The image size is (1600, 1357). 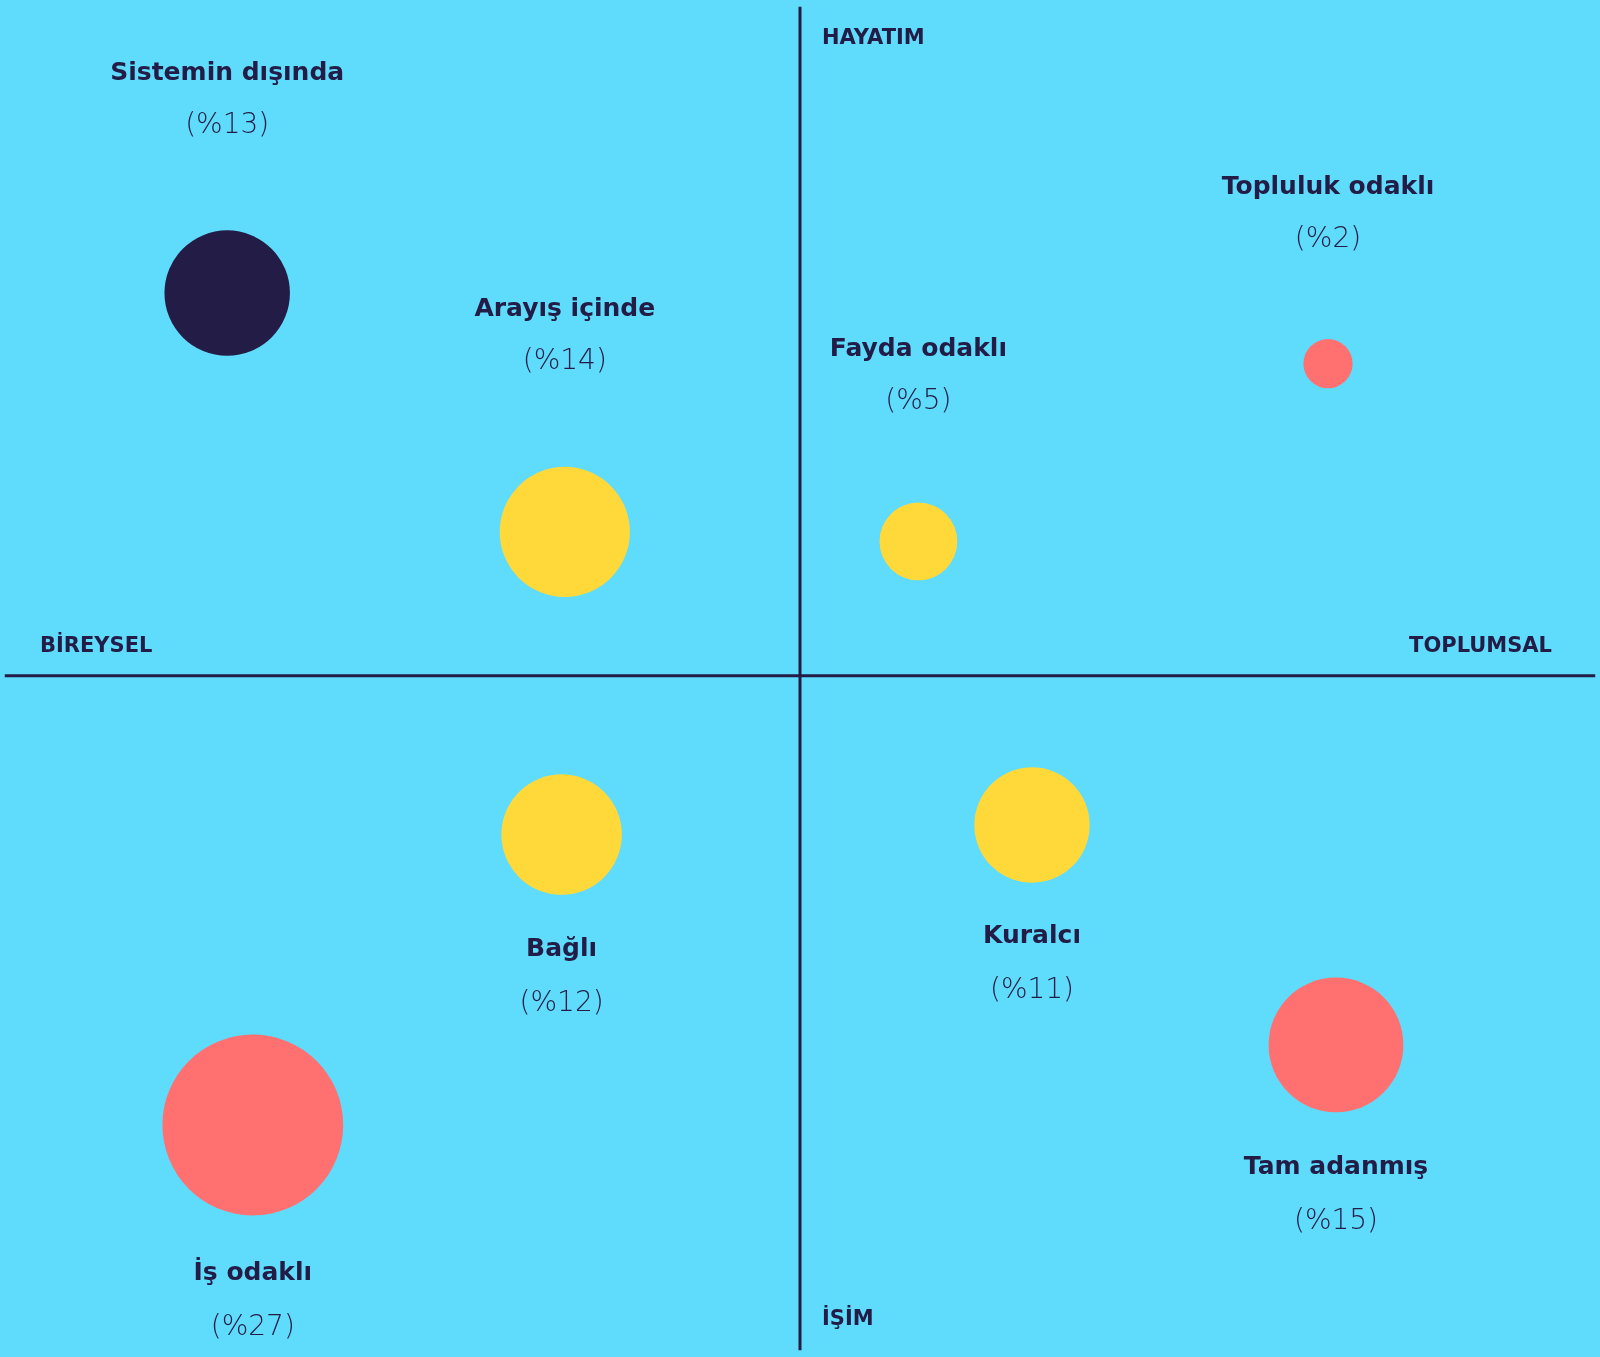 I want to click on category-label: Arayış içinde, so click(x=565, y=308).